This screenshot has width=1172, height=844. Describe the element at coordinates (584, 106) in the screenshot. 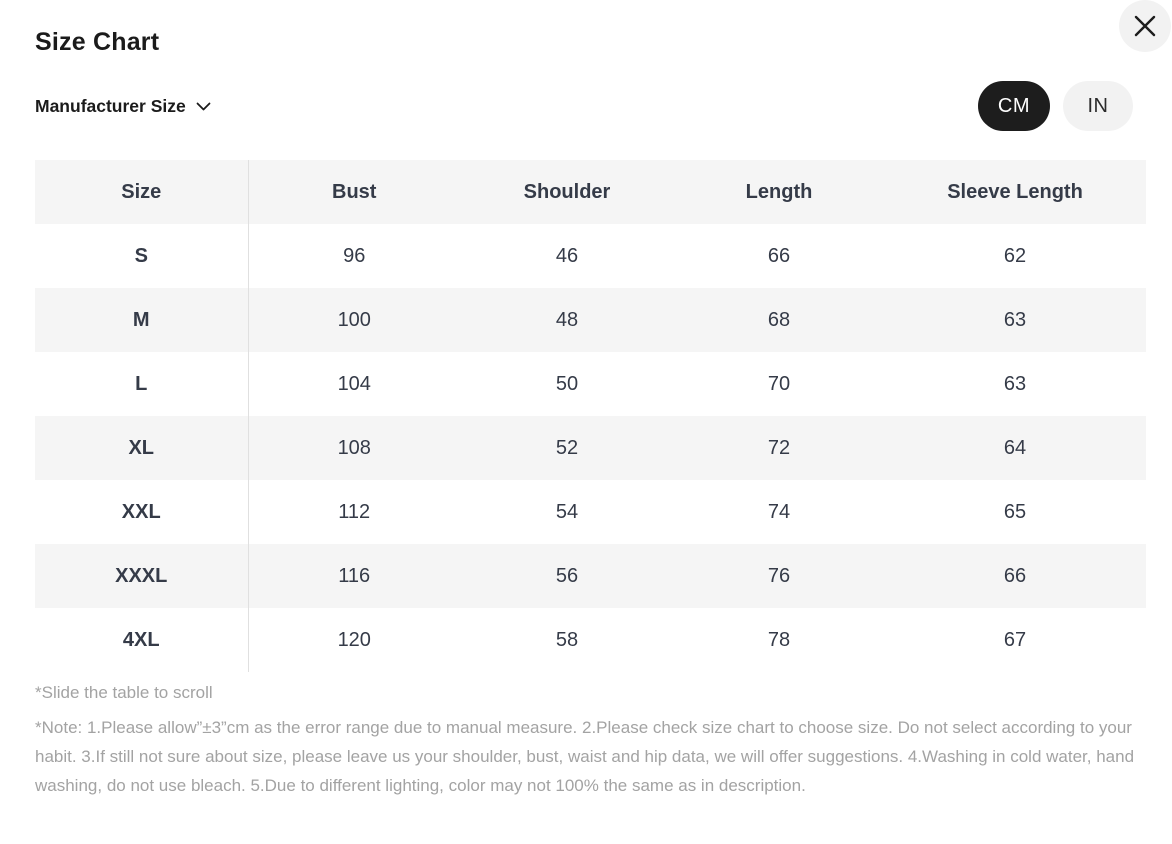

I see `controls-row: Manufacturer Size CM IN` at that location.